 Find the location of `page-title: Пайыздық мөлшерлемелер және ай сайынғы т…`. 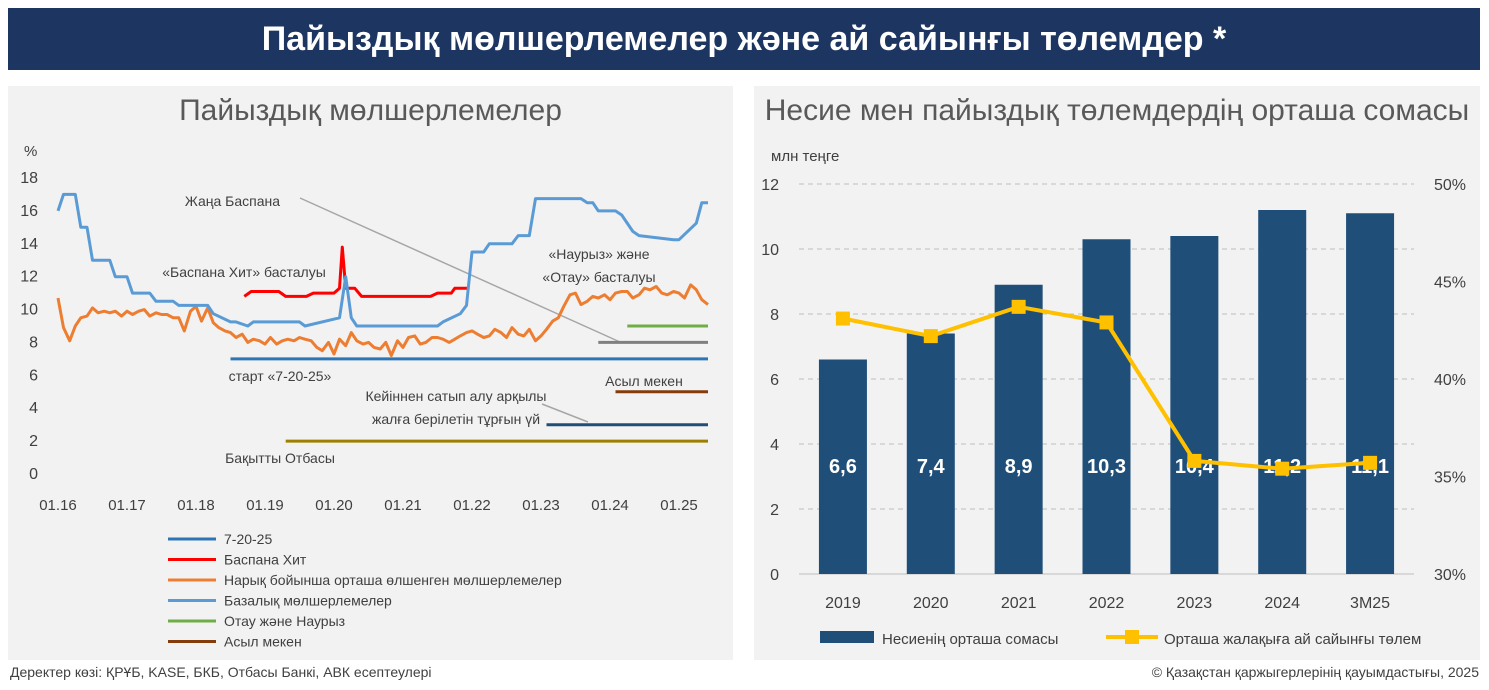

page-title: Пайыздық мөлшерлемелер және ай сайынғы т… is located at coordinates (744, 39).